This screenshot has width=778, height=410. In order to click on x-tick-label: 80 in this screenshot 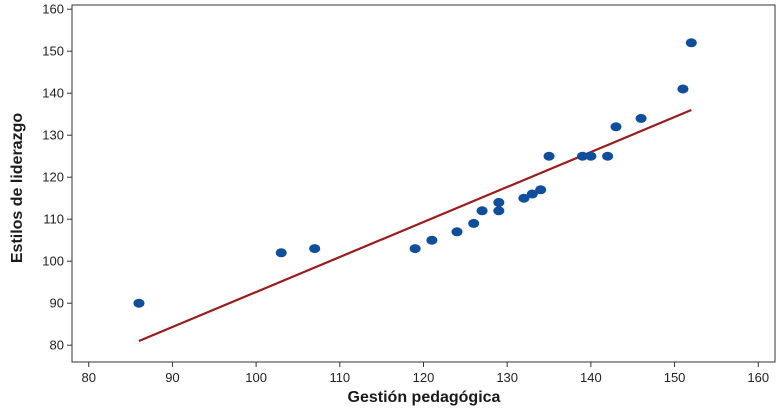, I will do `click(89, 377)`.